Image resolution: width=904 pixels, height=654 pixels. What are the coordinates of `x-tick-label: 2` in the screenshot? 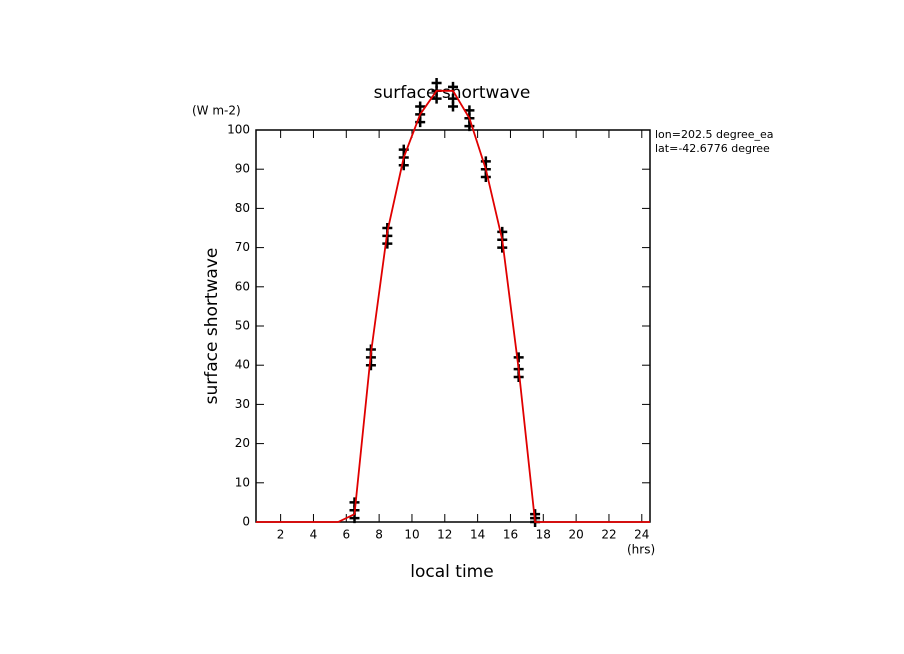 It's located at (281, 535).